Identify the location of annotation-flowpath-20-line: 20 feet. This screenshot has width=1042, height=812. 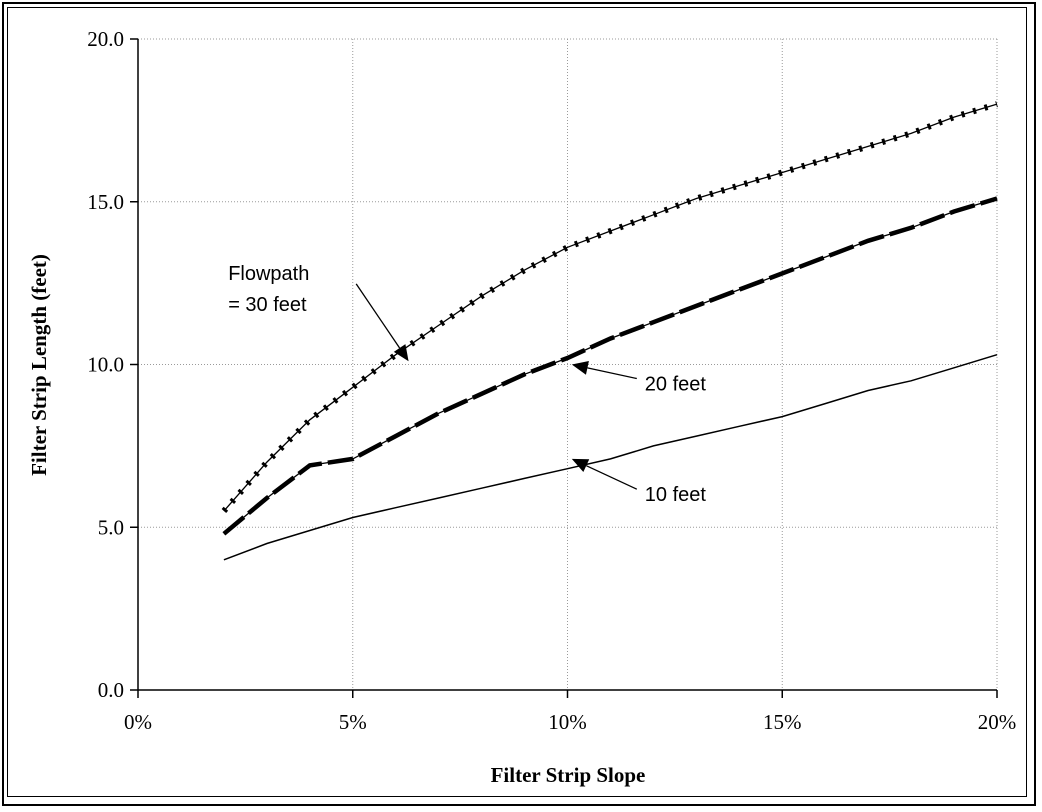
(676, 385).